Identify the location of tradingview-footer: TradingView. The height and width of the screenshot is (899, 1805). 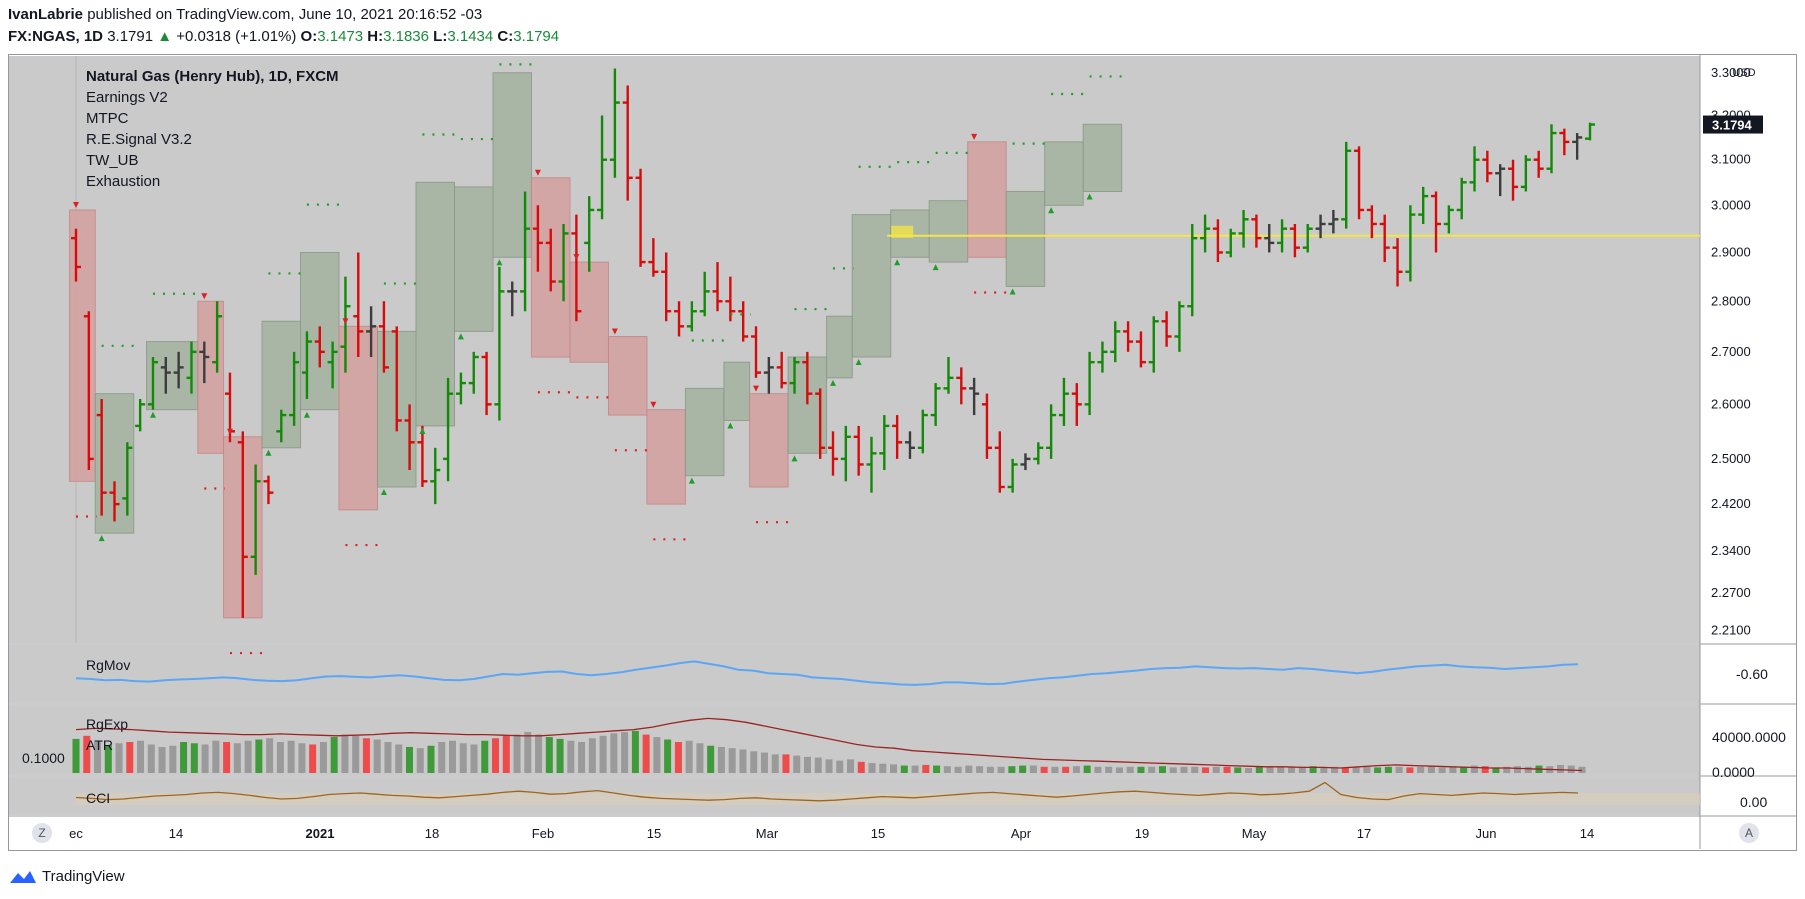
(66, 876).